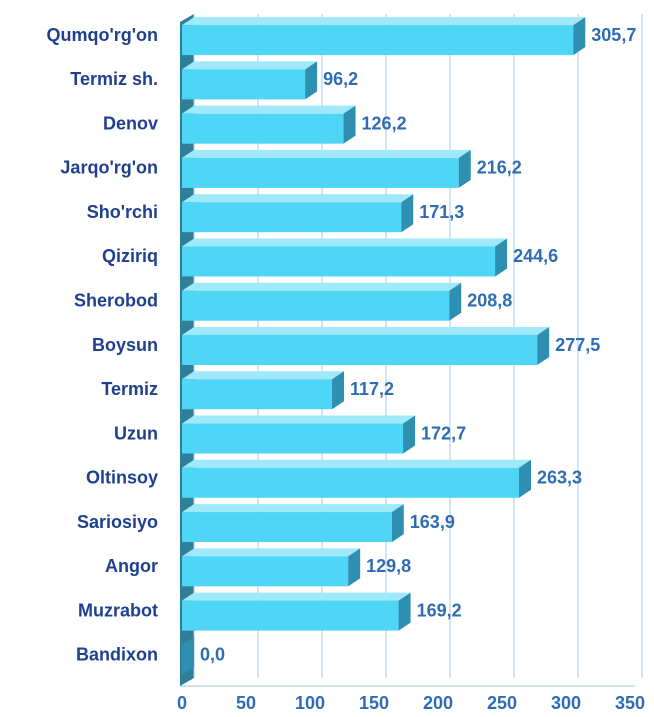 The image size is (654, 717). What do you see at coordinates (443, 433) in the screenshot?
I see `value-label: 172,7` at bounding box center [443, 433].